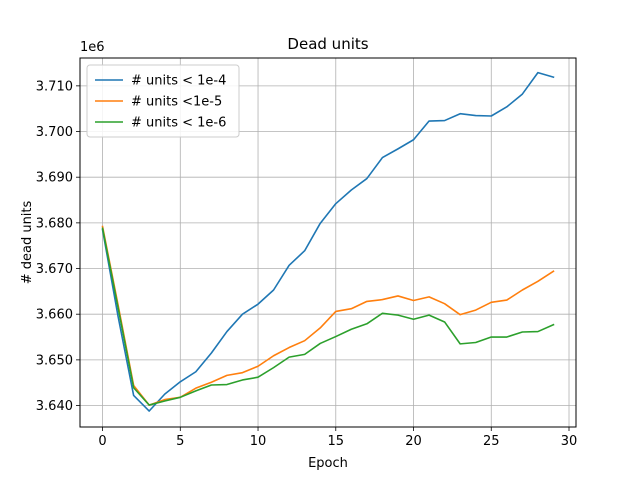  Describe the element at coordinates (54, 178) in the screenshot. I see `y-tick-label: 3.690` at that location.